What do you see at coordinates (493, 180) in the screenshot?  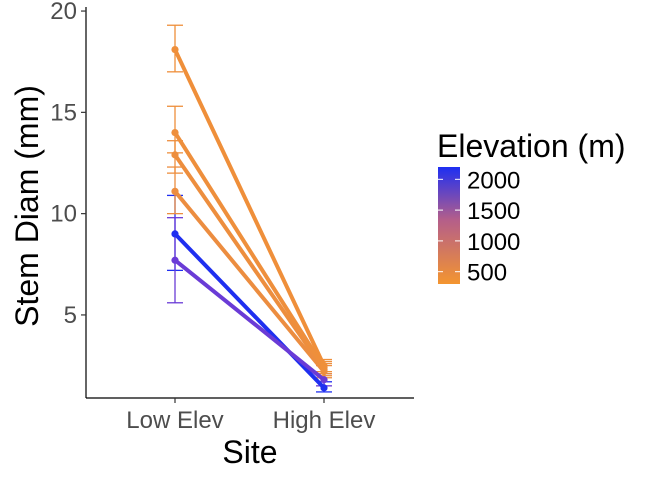 I see `legend-label: 2000` at bounding box center [493, 180].